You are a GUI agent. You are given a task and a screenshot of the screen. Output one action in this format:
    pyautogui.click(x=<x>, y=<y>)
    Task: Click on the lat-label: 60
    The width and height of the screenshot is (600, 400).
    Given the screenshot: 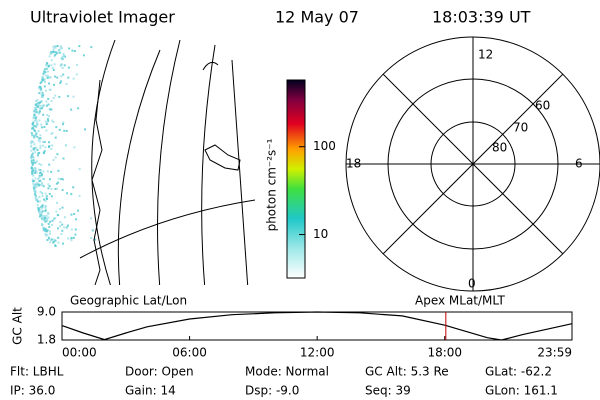 What is the action you would take?
    pyautogui.click(x=542, y=106)
    